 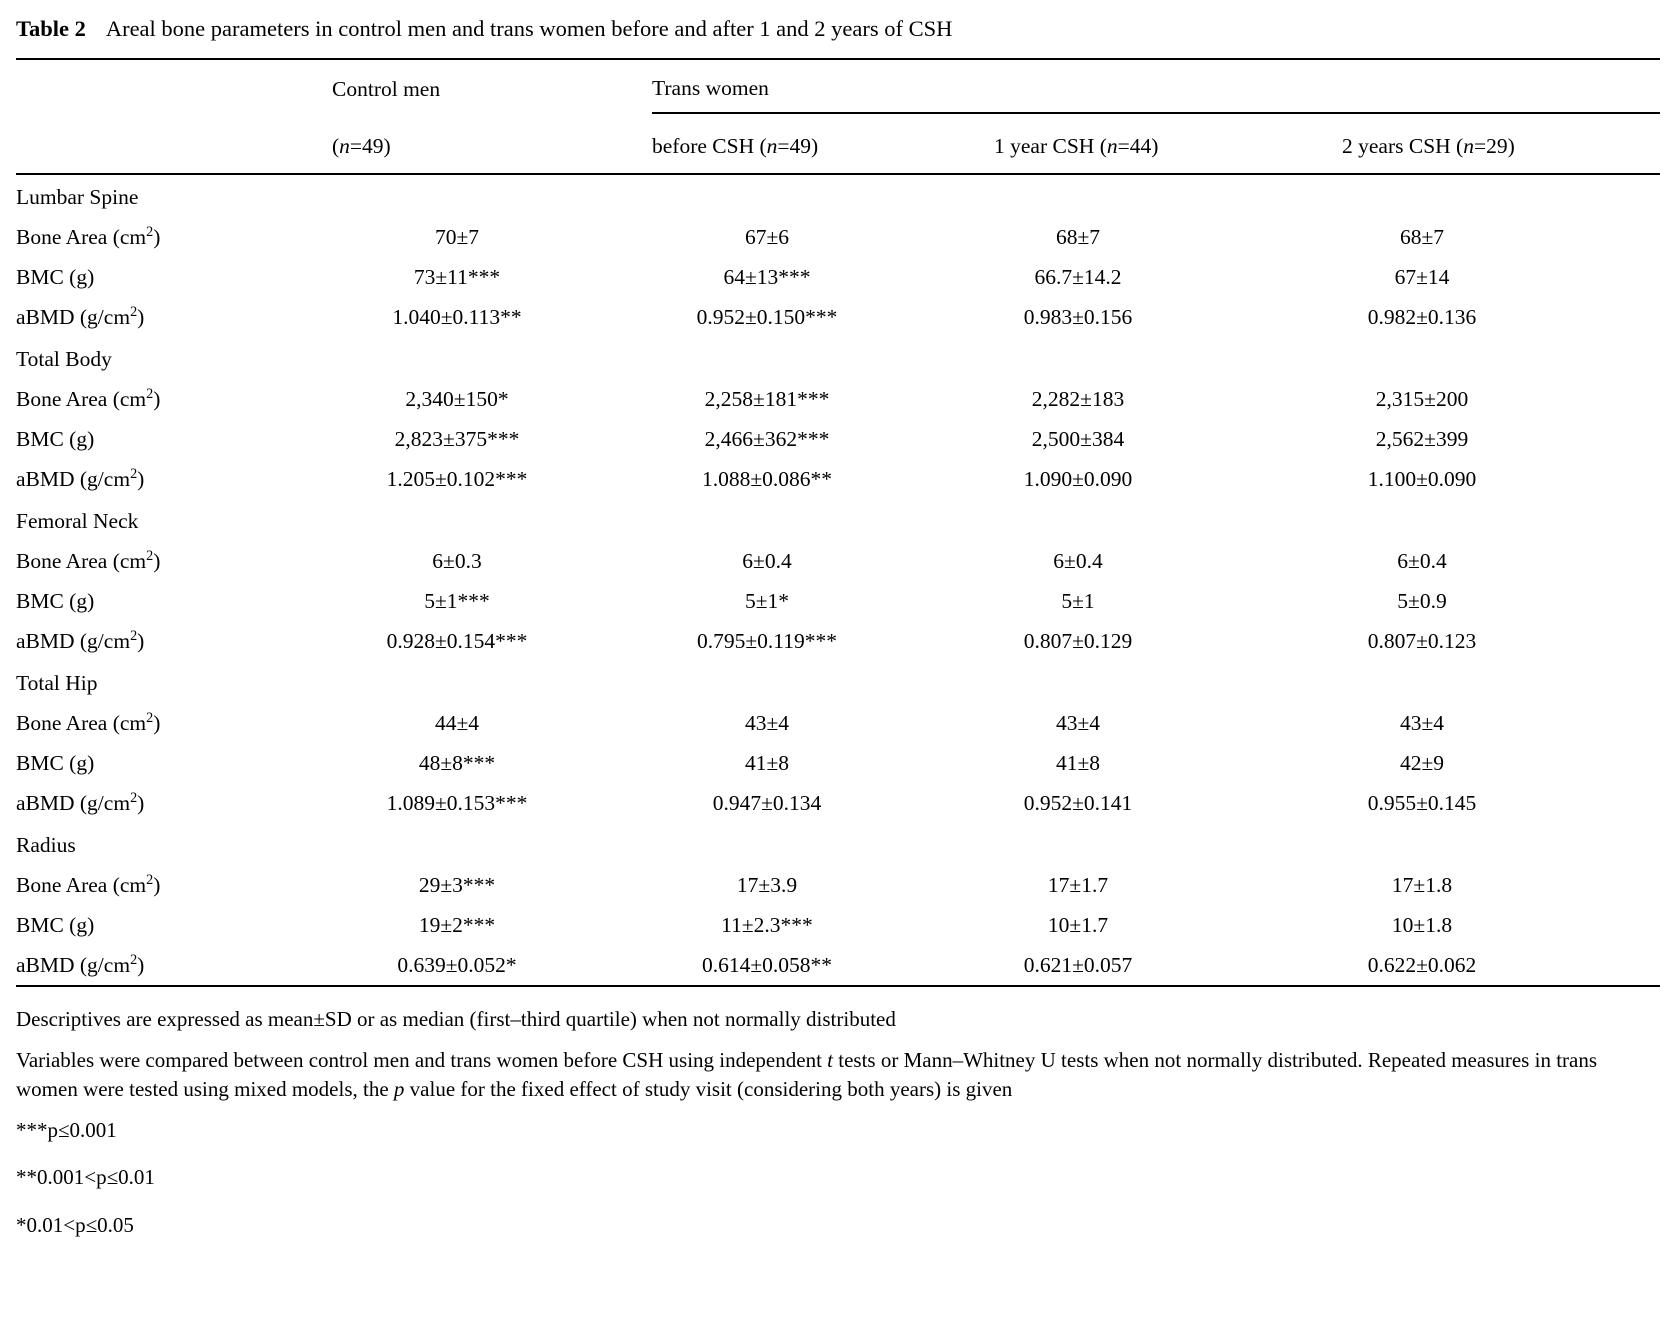 I want to click on table-row: Bone Area (cm2) 6±0.3 6±0.4 6±0.4 6±0.4, so click(x=838, y=561).